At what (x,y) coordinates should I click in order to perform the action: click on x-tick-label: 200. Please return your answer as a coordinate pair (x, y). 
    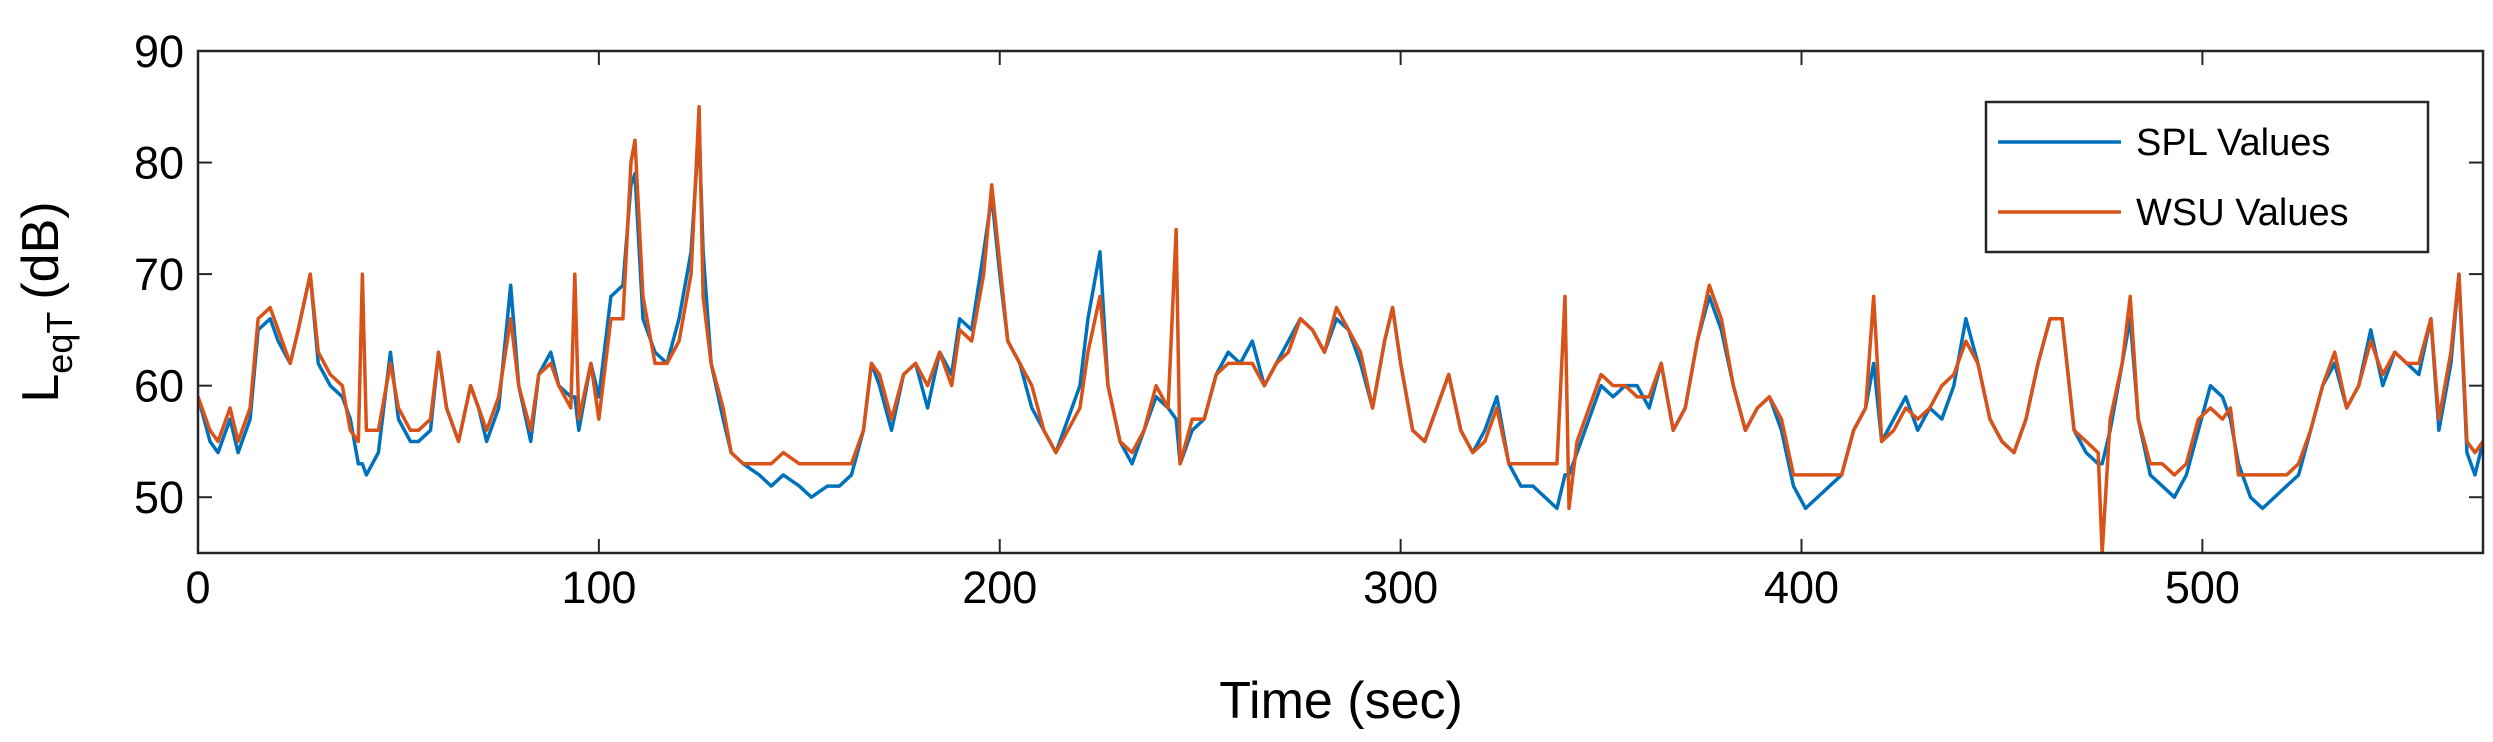
    Looking at the image, I should click on (999, 587).